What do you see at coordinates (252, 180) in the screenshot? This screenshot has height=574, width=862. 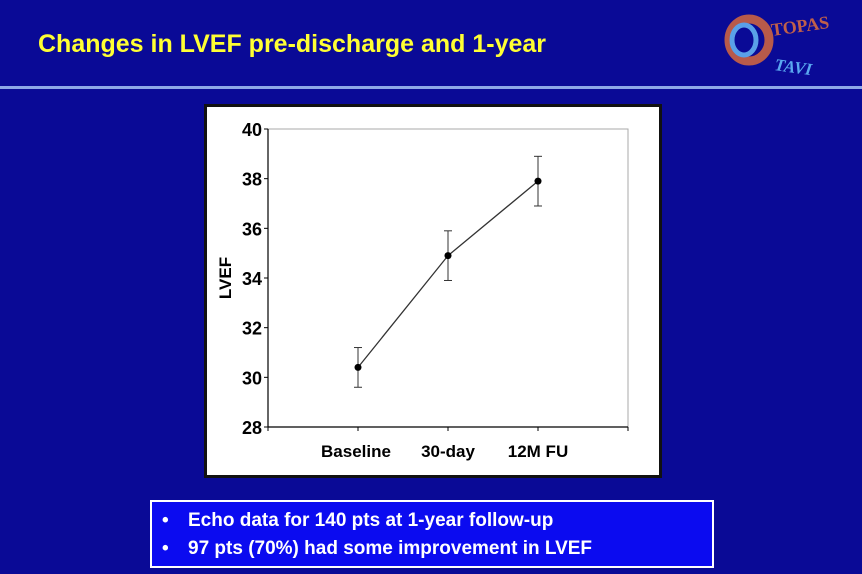 I see `y-tick-label: 38` at bounding box center [252, 180].